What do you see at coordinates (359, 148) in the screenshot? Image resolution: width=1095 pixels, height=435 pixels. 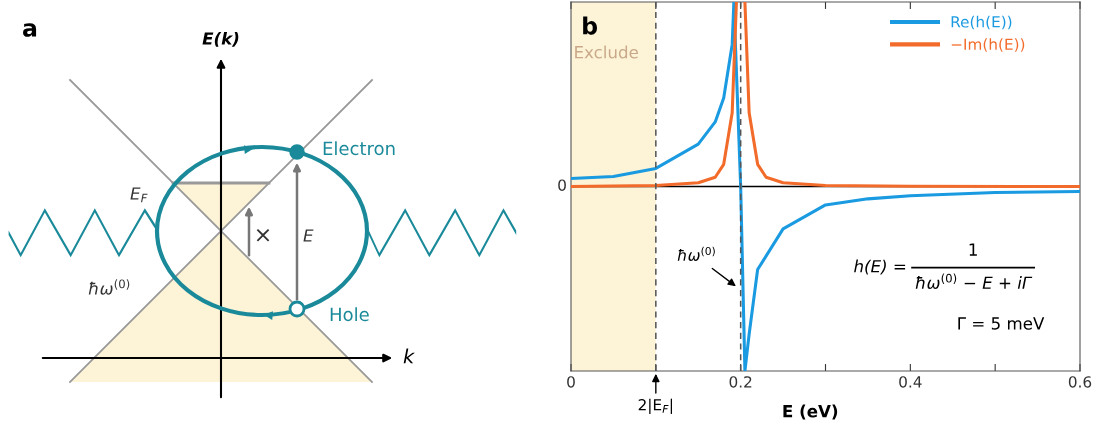 I see `text: Electron` at bounding box center [359, 148].